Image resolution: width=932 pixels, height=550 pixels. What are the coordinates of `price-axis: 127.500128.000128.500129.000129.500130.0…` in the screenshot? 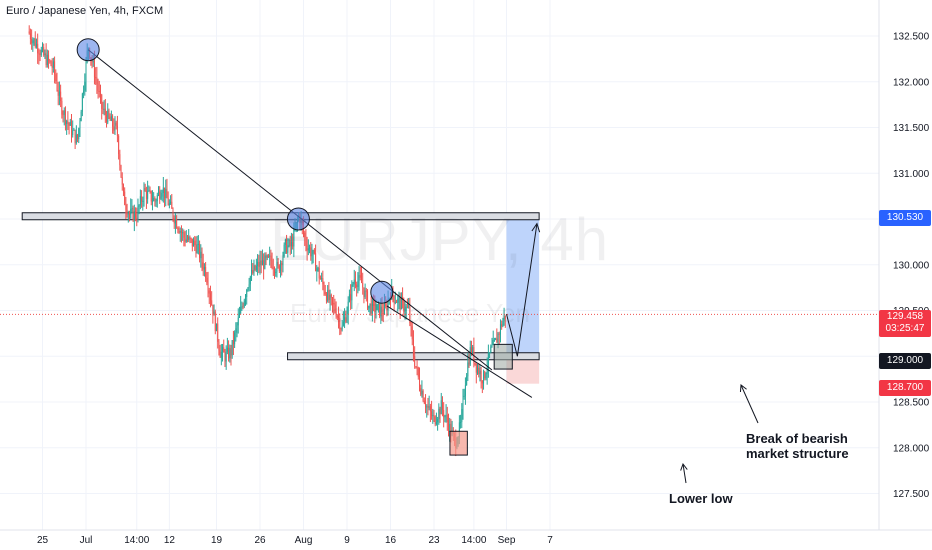 It's located at (911, 266).